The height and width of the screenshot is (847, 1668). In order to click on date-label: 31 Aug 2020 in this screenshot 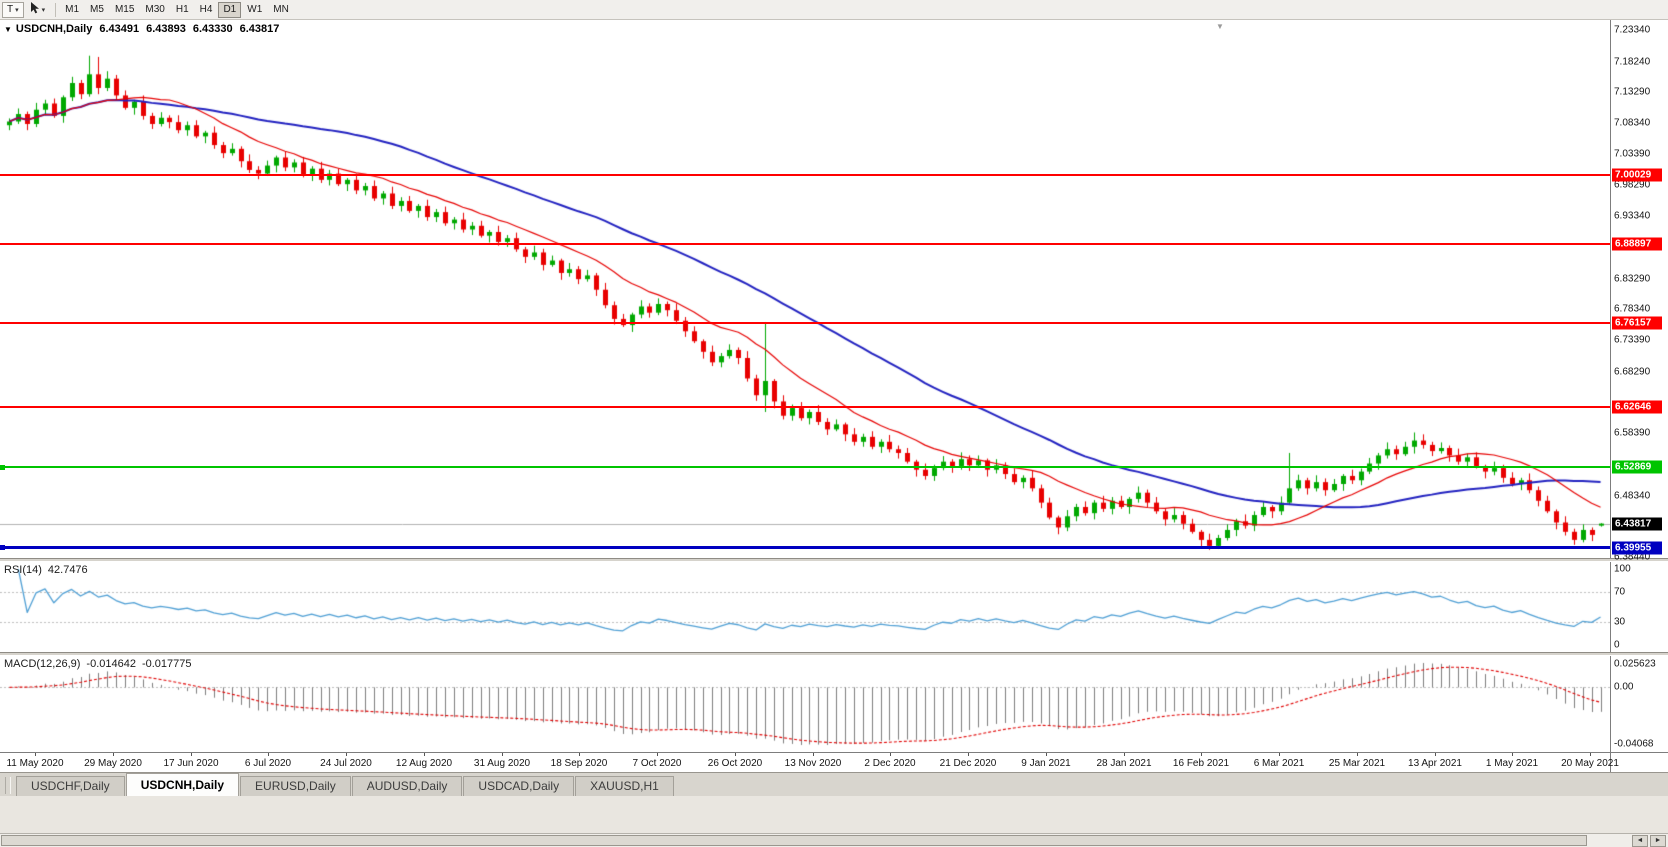, I will do `click(502, 763)`.